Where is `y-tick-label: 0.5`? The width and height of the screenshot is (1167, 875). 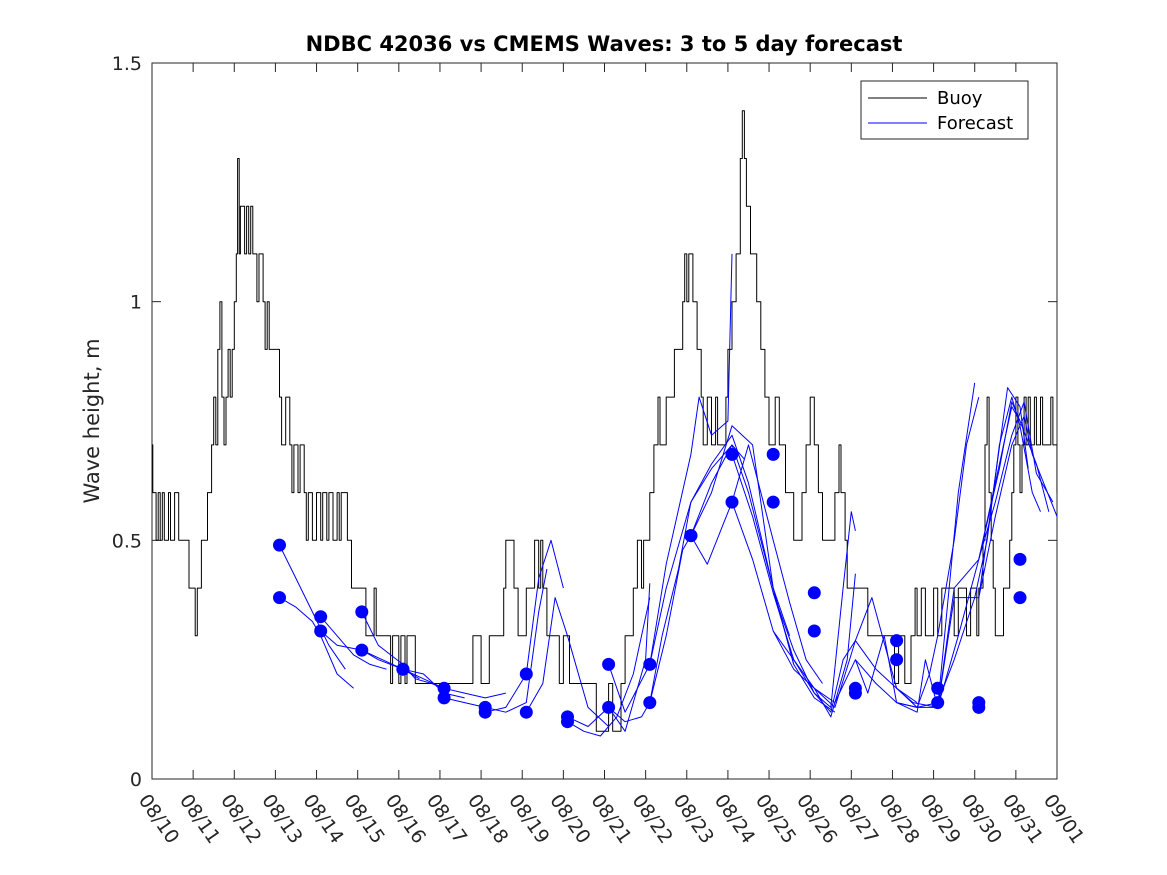
y-tick-label: 0.5 is located at coordinates (127, 541).